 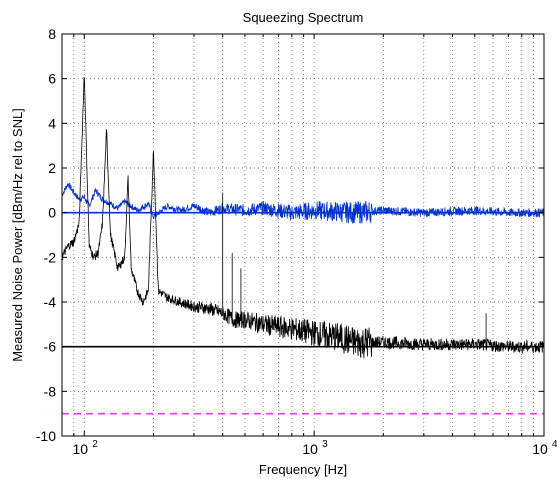 I want to click on y-tick-label: 6, so click(x=52, y=79).